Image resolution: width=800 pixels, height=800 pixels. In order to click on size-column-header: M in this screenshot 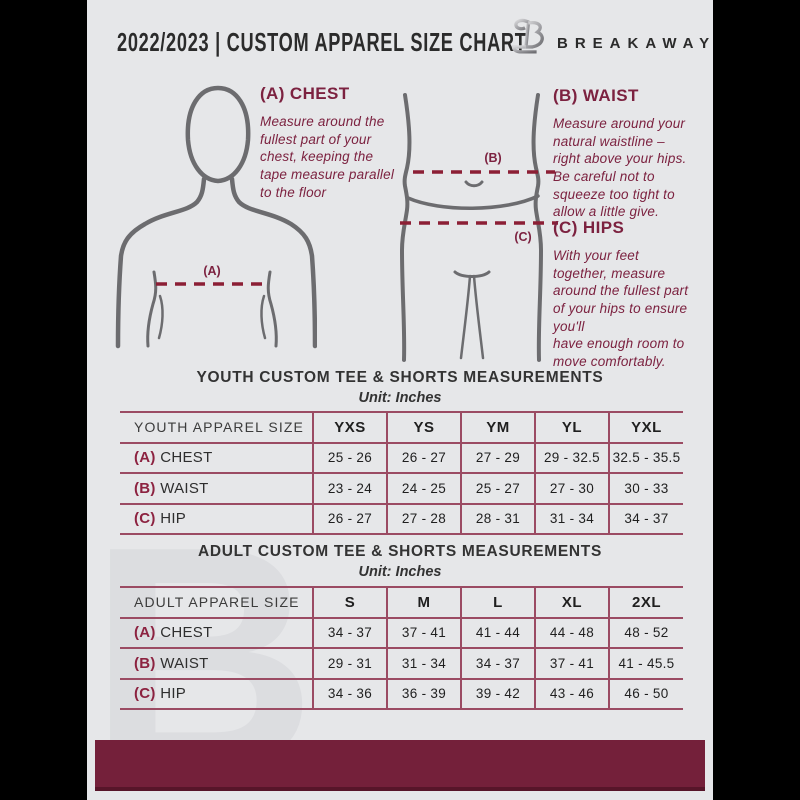, I will do `click(423, 602)`.